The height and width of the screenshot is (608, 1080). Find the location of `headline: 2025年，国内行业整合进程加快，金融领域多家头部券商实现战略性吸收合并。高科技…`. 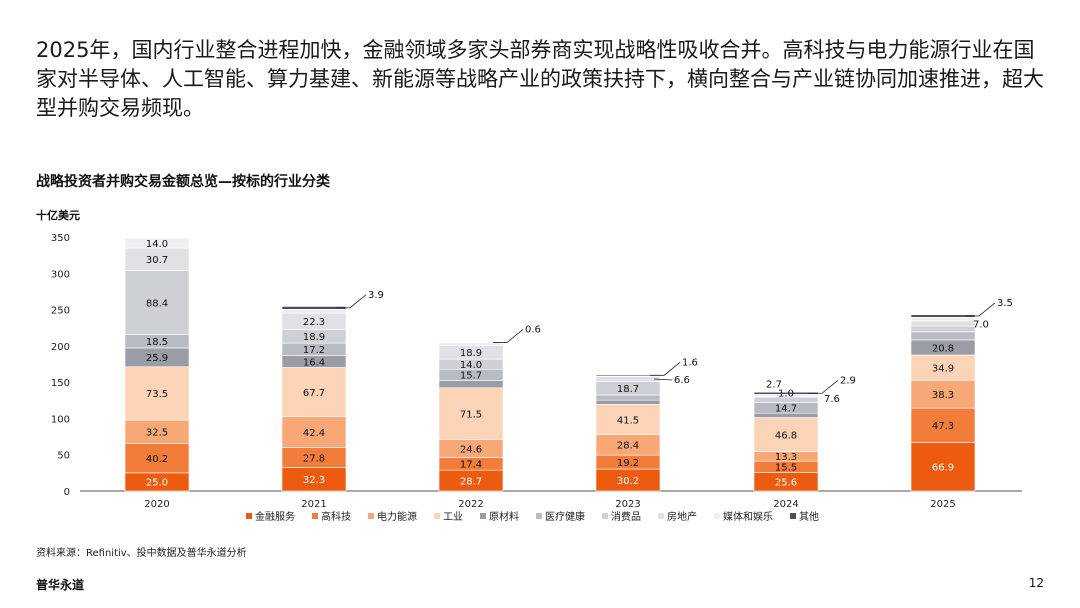

headline: 2025年，国内行业整合进程加快，金融领域多家头部券商实现战略性吸收合并。高科技… is located at coordinates (540, 79).